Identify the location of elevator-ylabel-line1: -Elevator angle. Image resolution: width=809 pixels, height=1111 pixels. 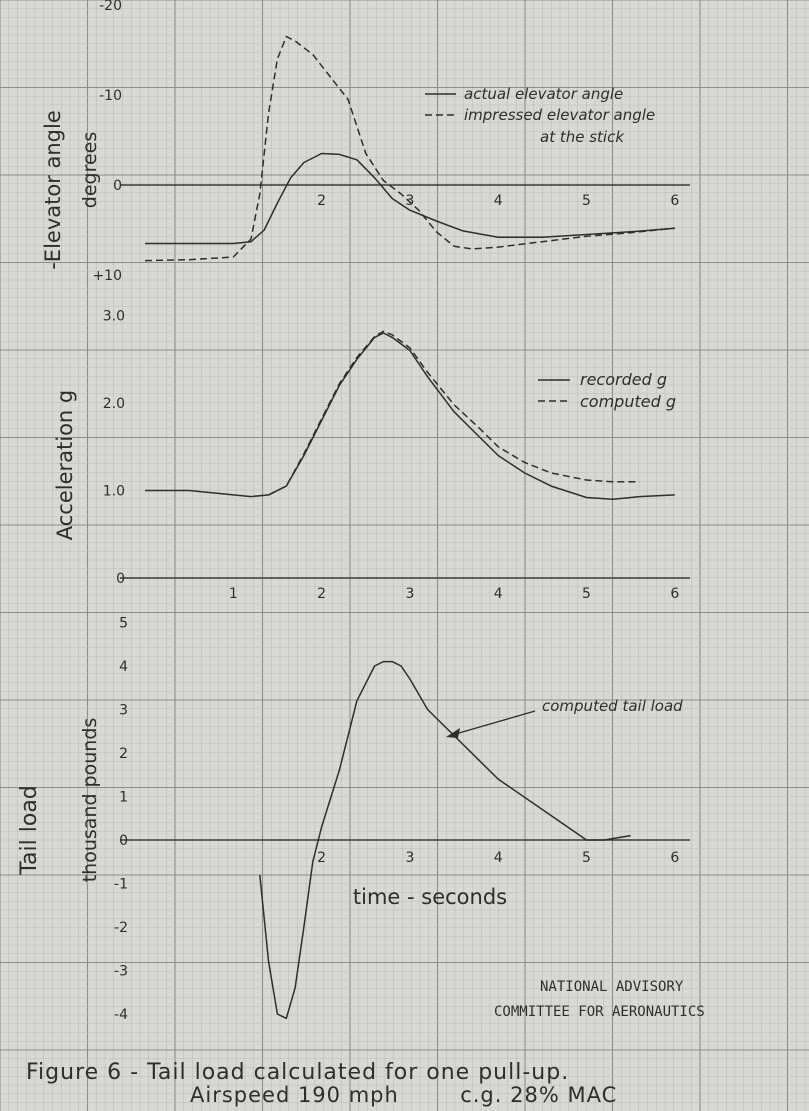
(53, 190).